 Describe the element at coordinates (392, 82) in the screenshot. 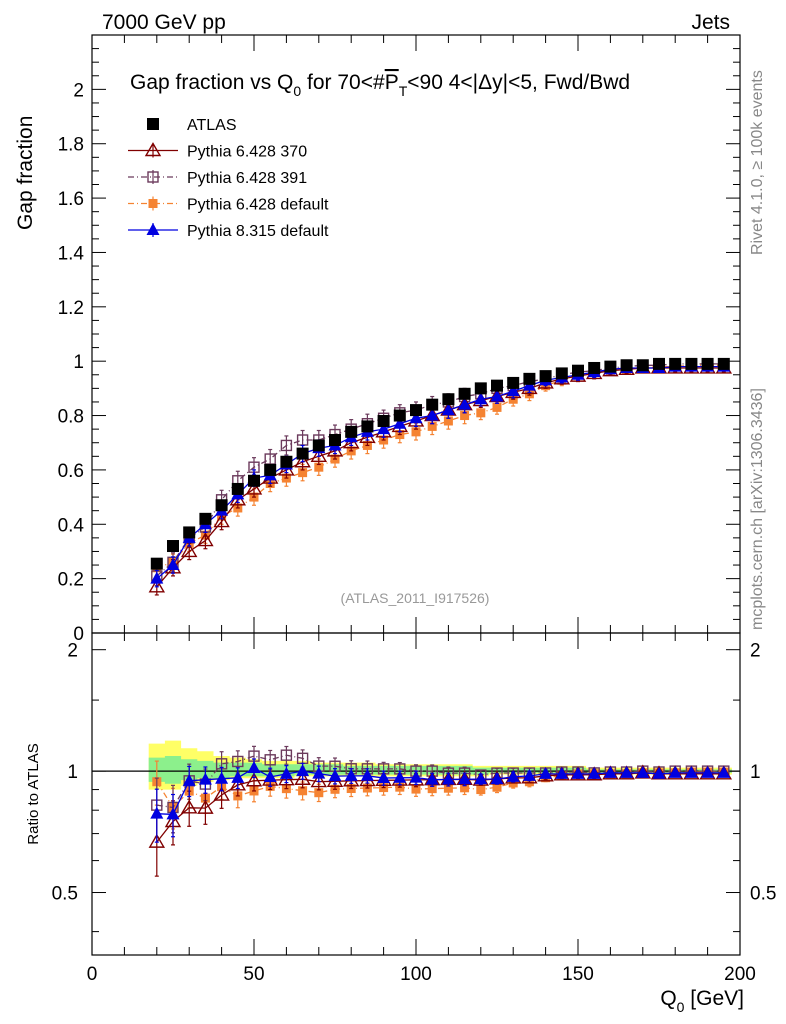

I see `title-p-overline: P` at that location.